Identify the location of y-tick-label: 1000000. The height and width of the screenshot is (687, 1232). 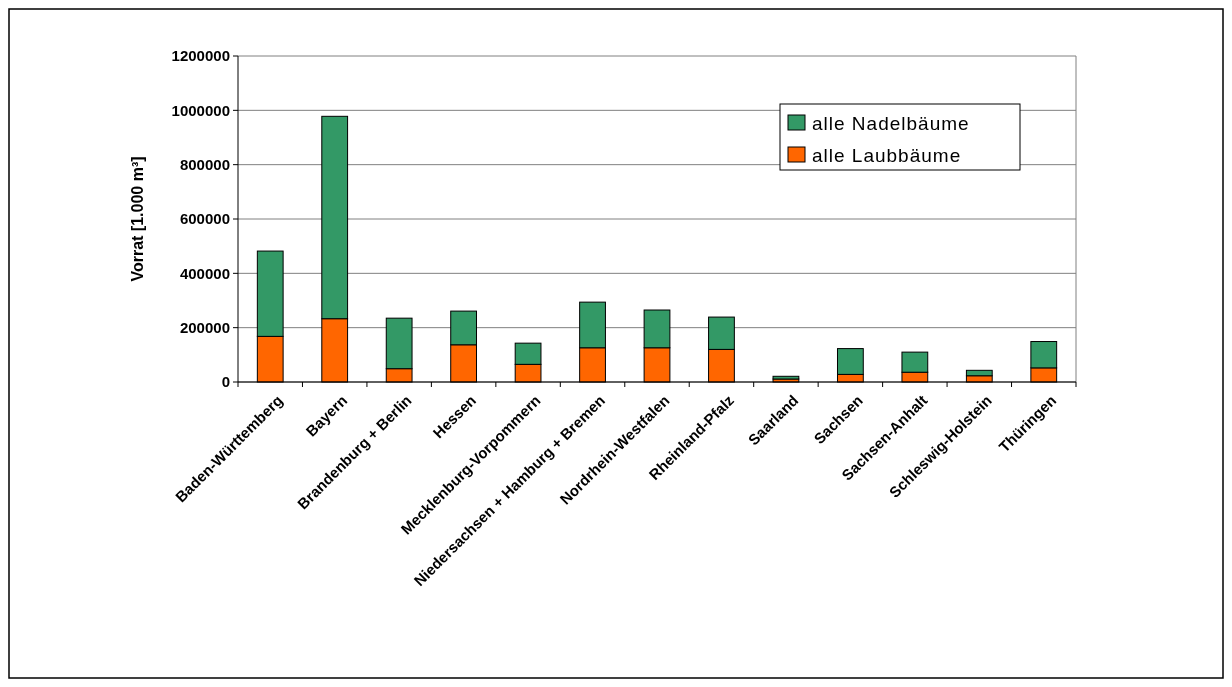
(200, 110).